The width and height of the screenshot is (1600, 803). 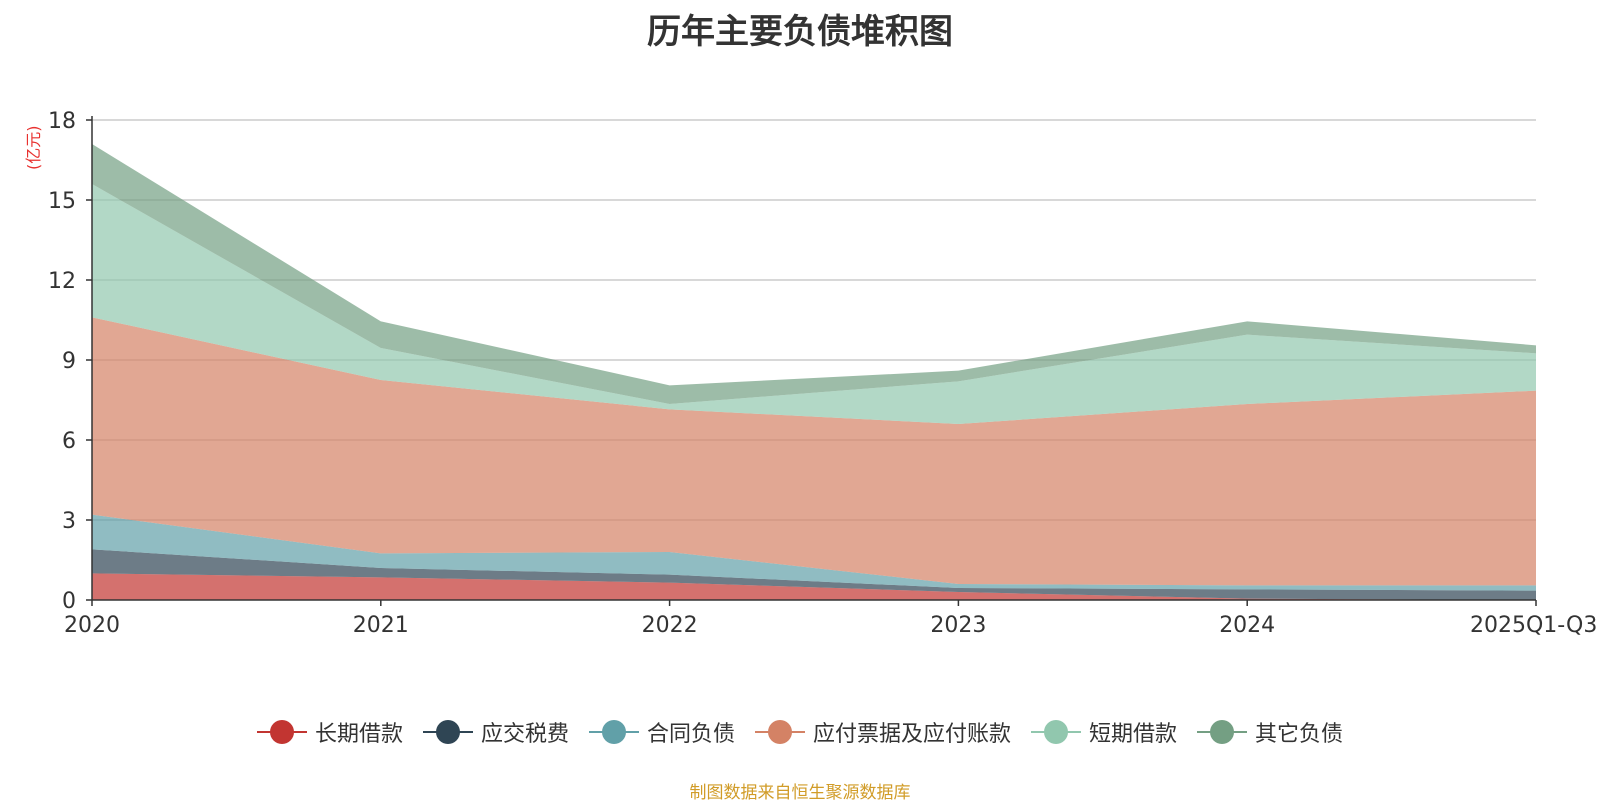 I want to click on x-tick-label: 2021, so click(x=381, y=625).